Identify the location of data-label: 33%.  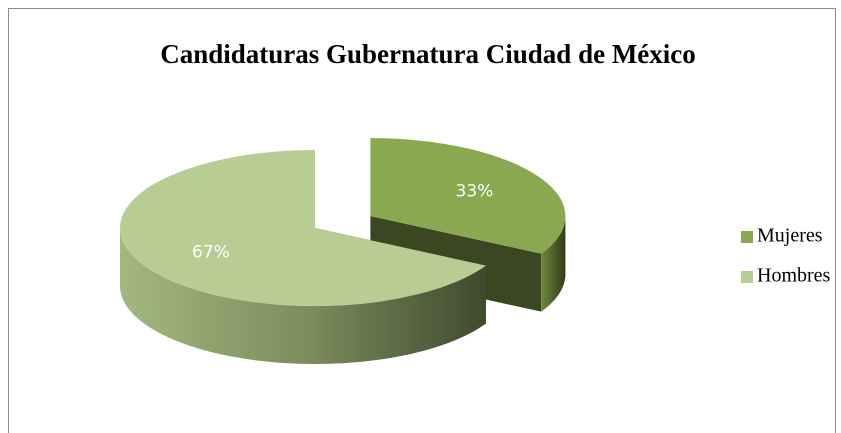
(475, 191).